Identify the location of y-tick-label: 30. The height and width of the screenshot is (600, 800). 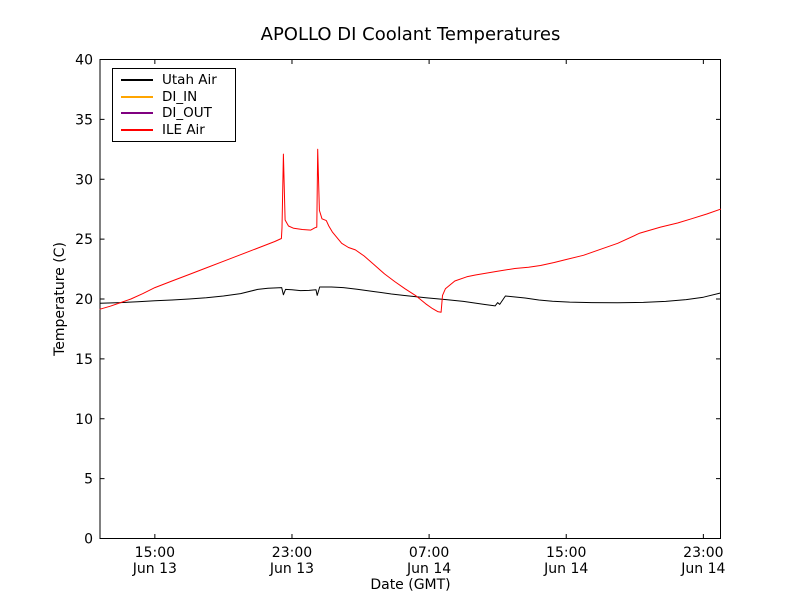
(84, 180).